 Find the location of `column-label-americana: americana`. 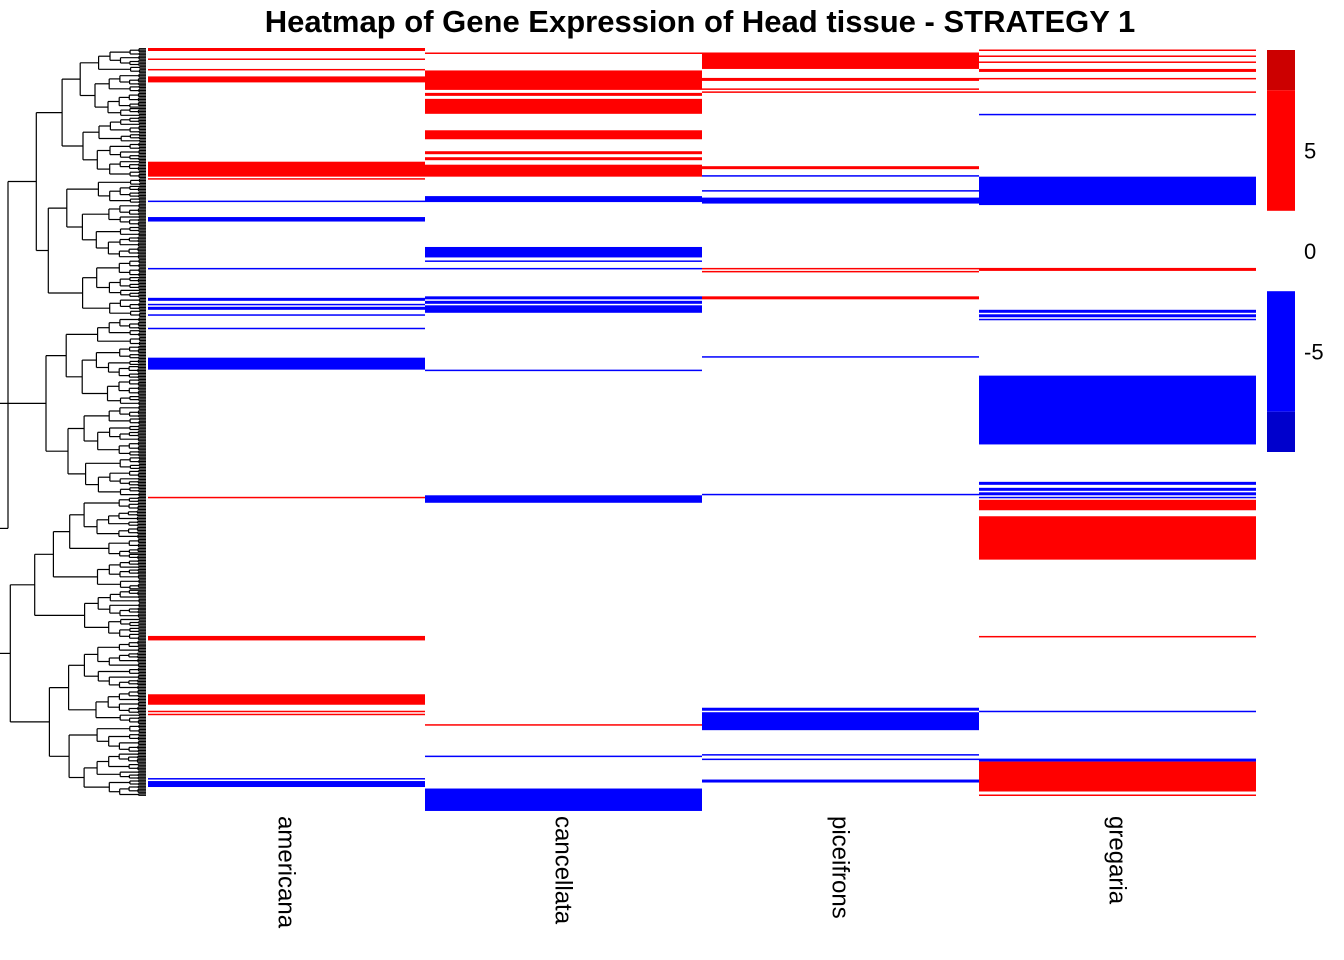

column-label-americana: americana is located at coordinates (286, 872).